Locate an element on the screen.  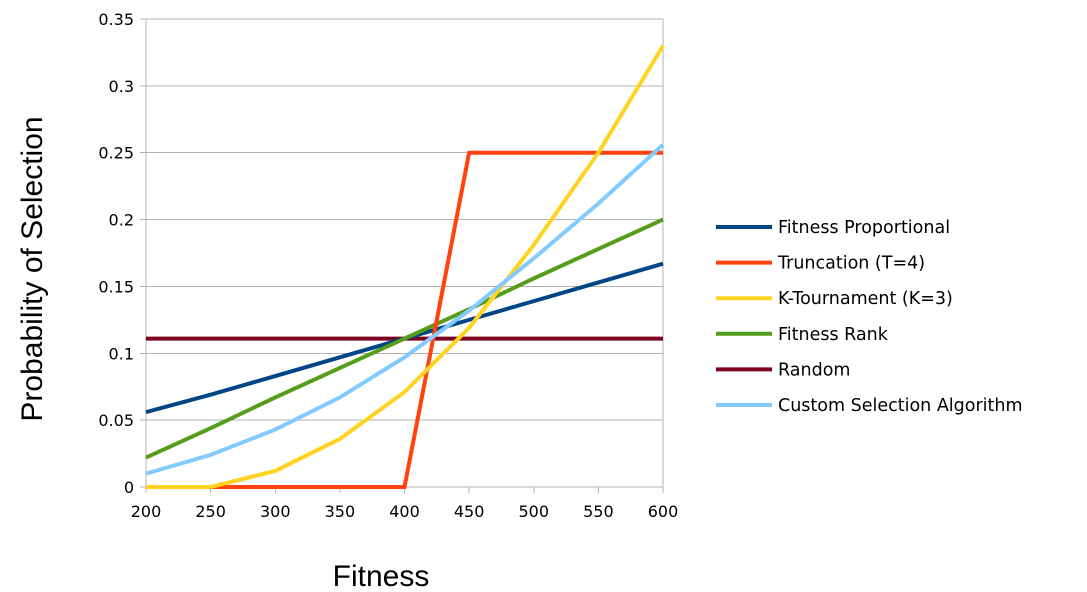
y-tick-label: 0.25 is located at coordinates (116, 153).